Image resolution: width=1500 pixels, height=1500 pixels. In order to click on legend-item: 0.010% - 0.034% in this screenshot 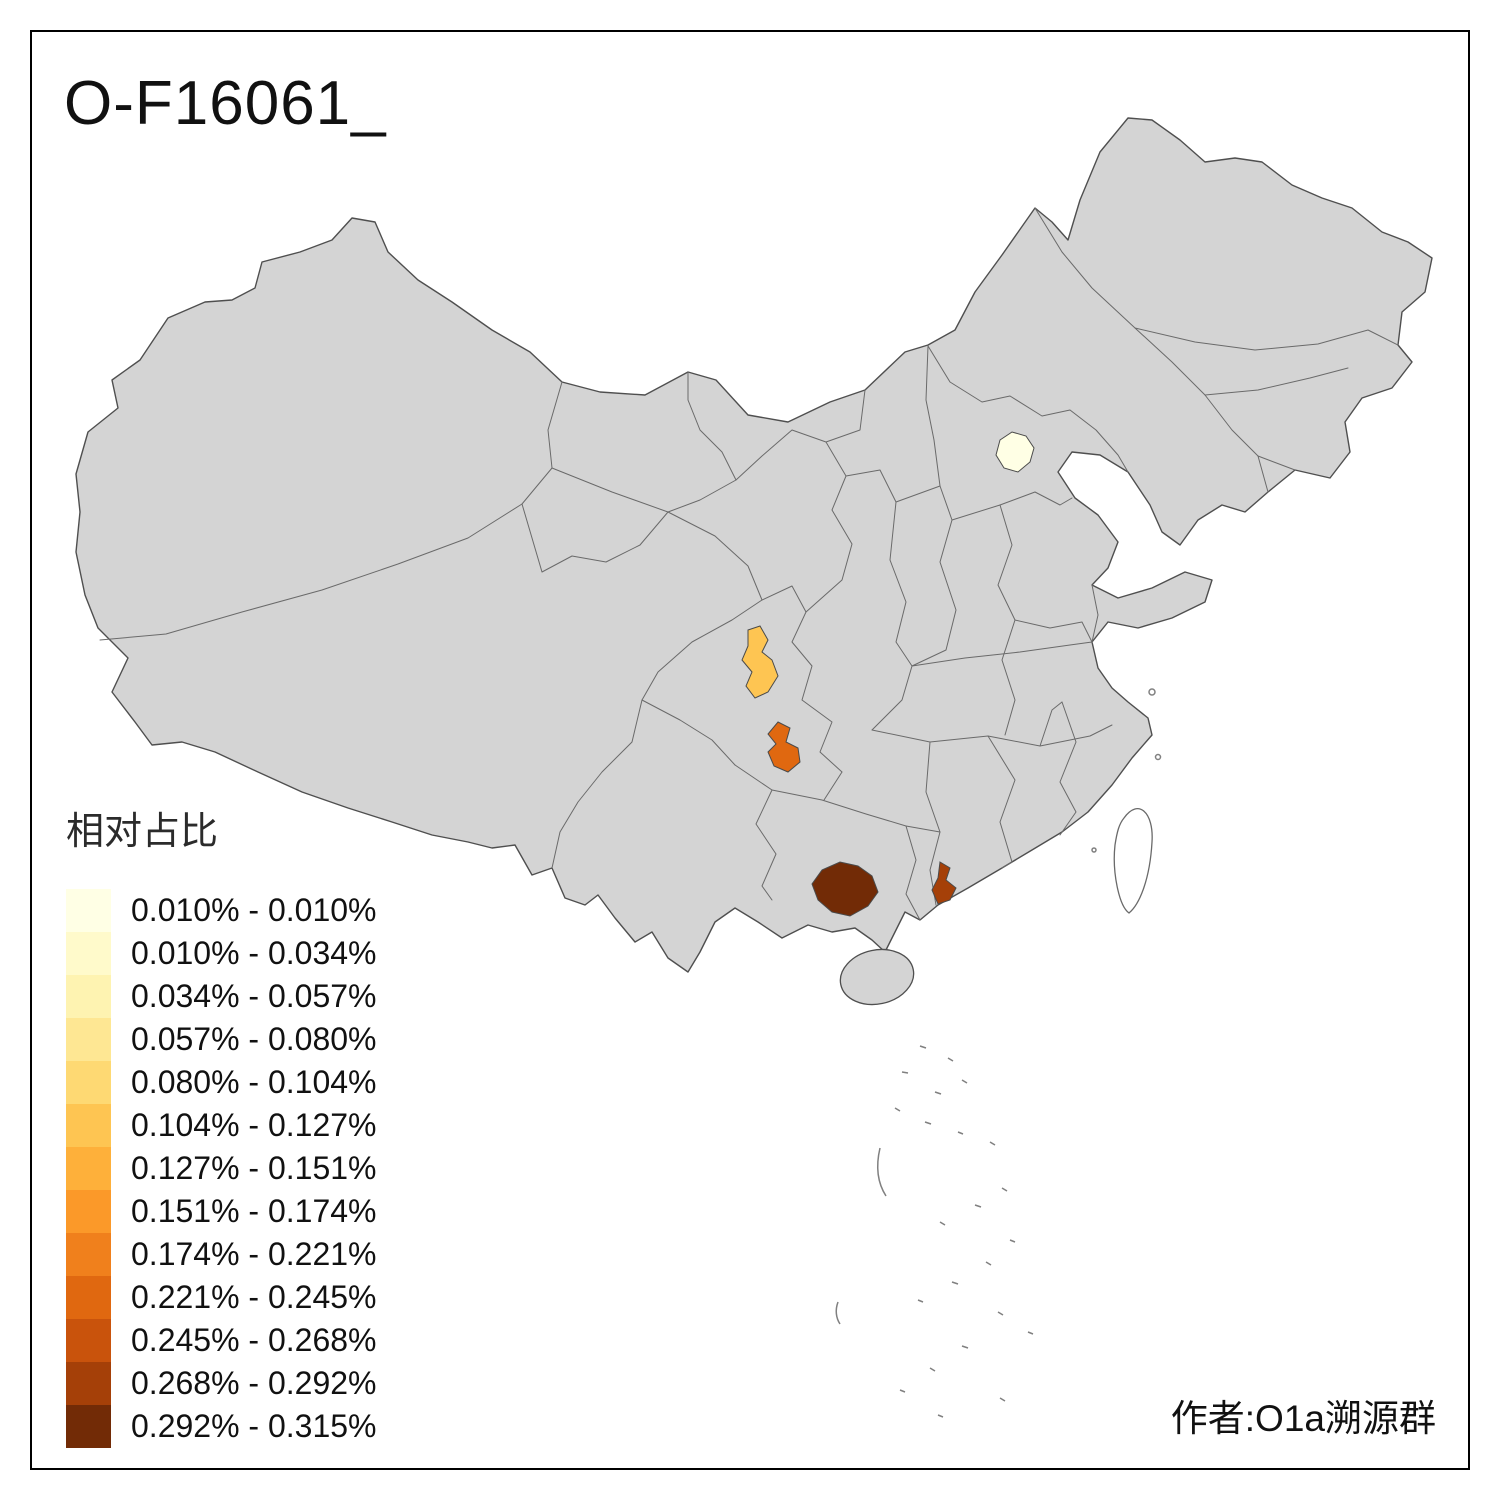, I will do `click(221, 953)`.